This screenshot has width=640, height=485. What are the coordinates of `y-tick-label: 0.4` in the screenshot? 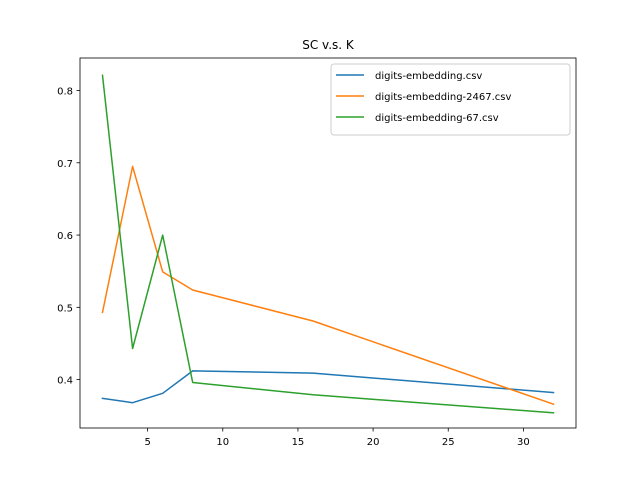 It's located at (65, 381).